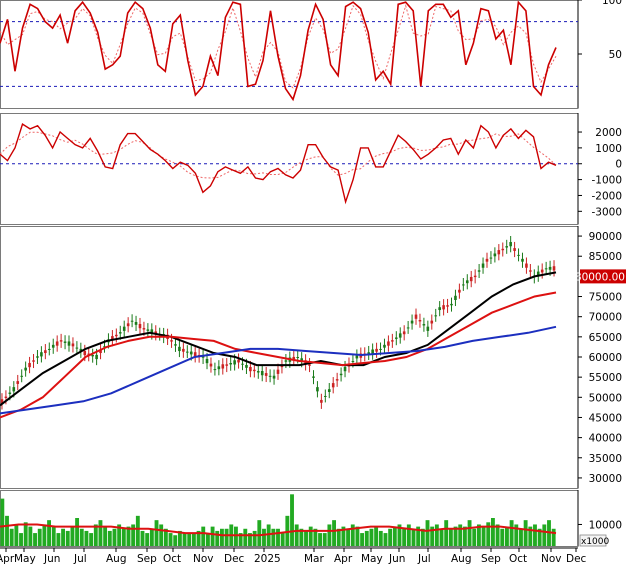 This screenshot has height=568, width=626. Describe the element at coordinates (7, 558) in the screenshot. I see `x-tick-label: Apr` at that location.